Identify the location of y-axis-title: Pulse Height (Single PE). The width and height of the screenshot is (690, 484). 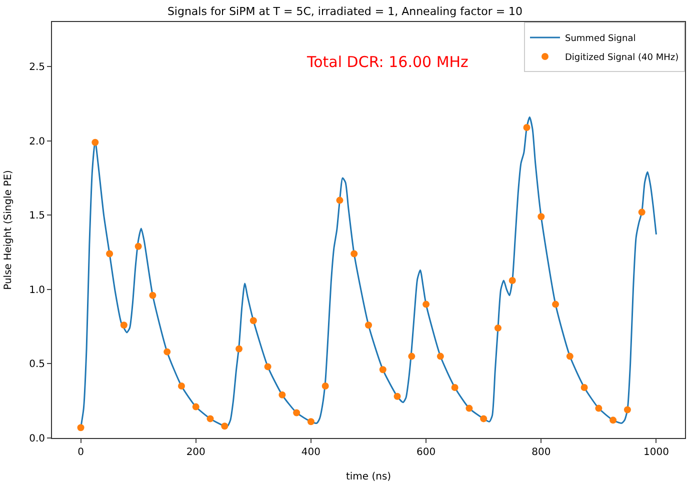
(8, 230).